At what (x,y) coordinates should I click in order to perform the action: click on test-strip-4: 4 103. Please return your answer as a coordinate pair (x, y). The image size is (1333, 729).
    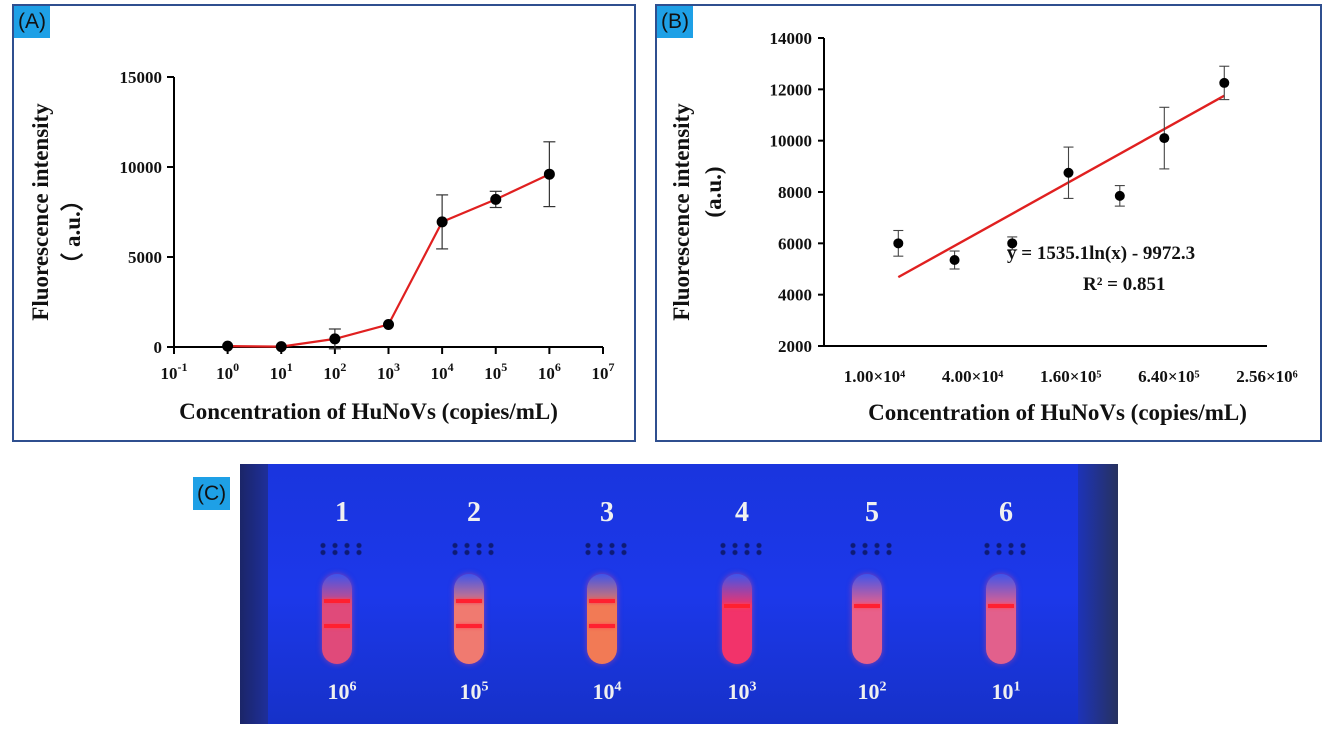
    Looking at the image, I should click on (742, 594).